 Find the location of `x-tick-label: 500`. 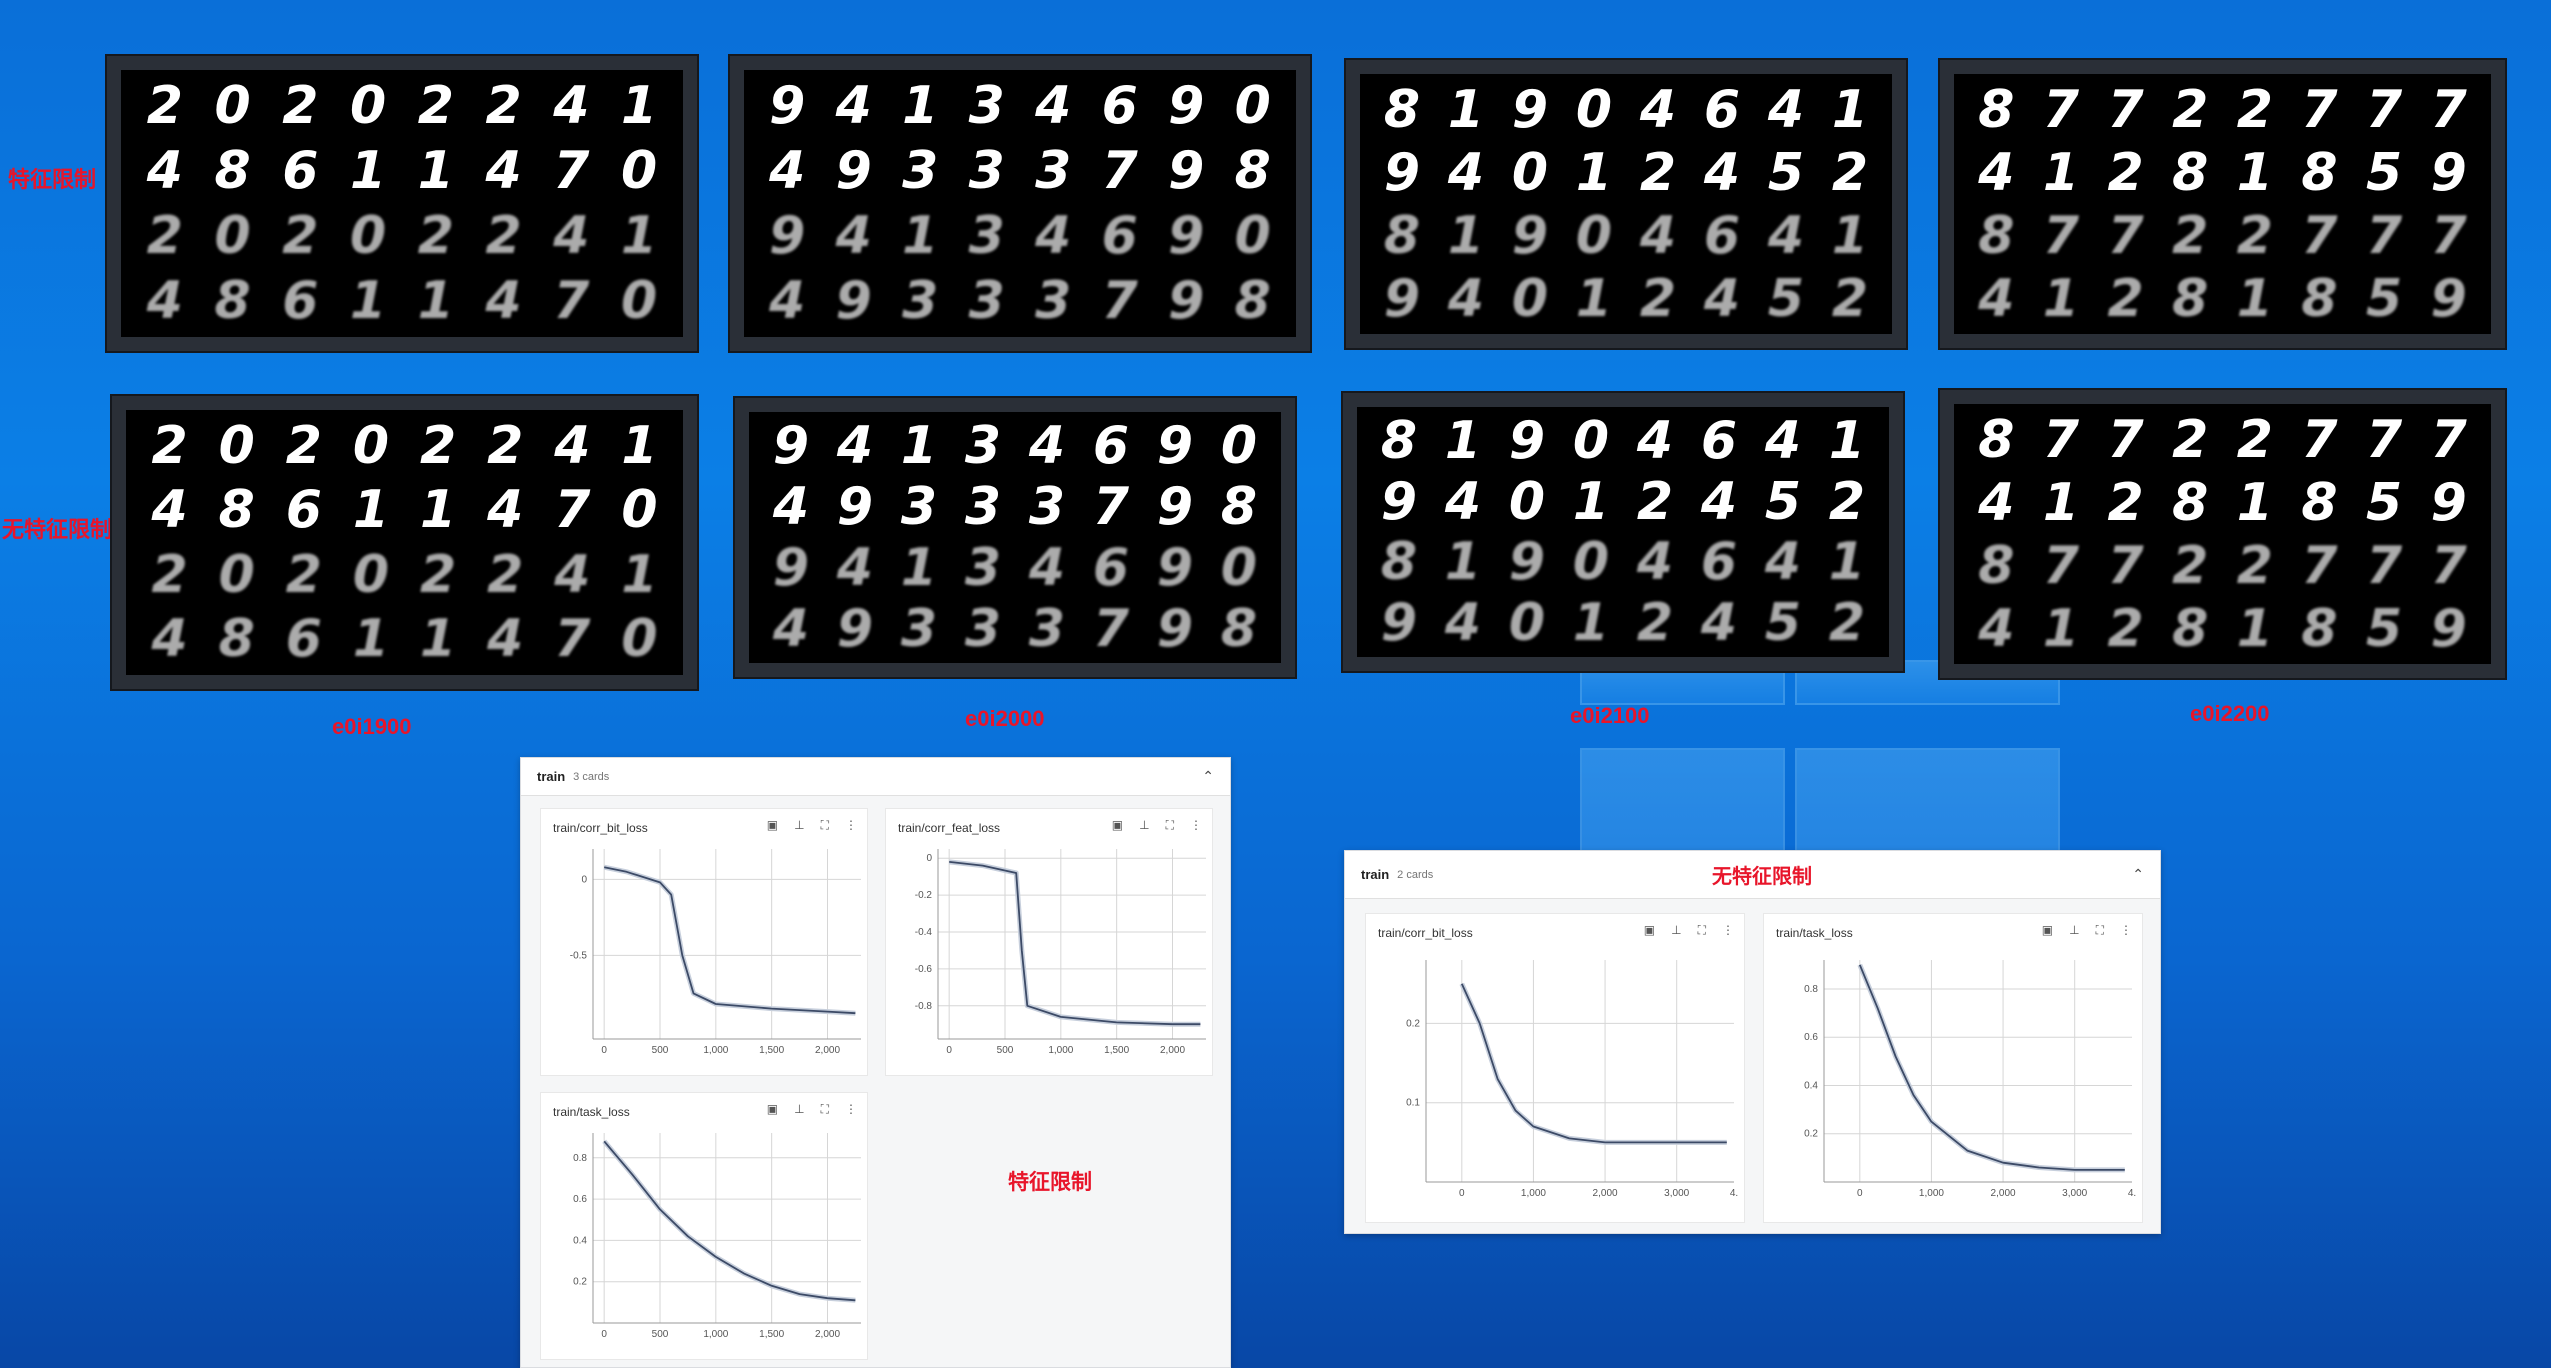

x-tick-label: 500 is located at coordinates (660, 1050).